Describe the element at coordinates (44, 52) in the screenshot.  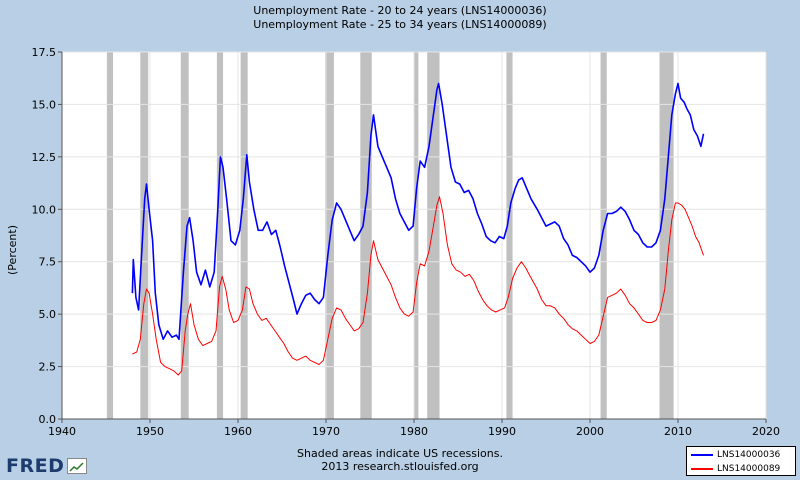
I see `y-tick-label: 17.5` at that location.